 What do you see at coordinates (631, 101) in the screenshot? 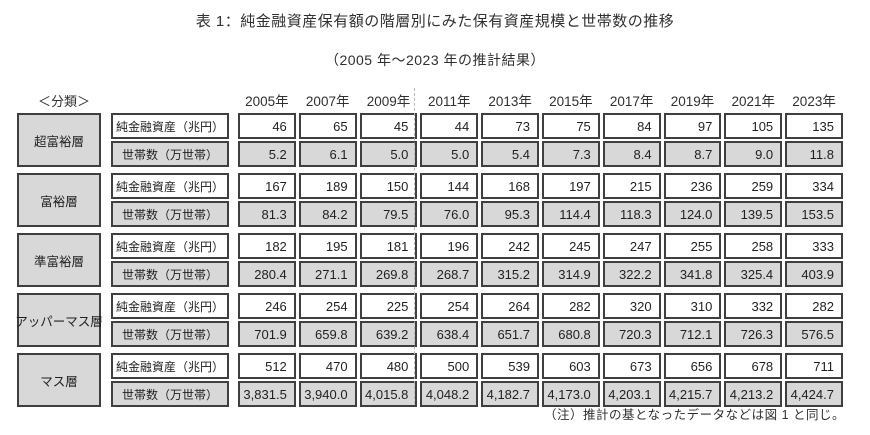
I see `year-header: 2017年` at bounding box center [631, 101].